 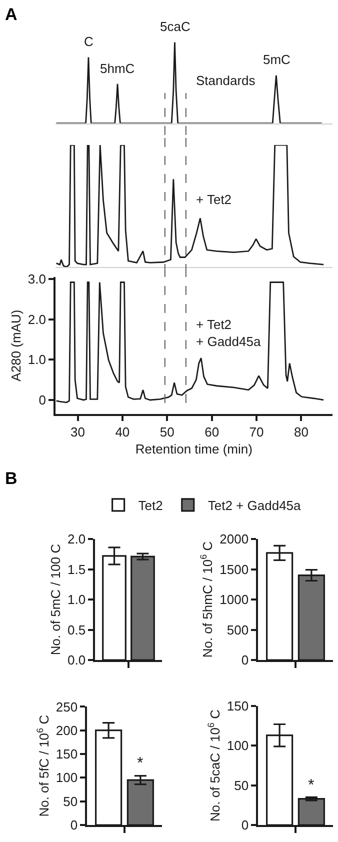 What do you see at coordinates (77, 630) in the screenshot?
I see `y-tick-label: 0.5` at bounding box center [77, 630].